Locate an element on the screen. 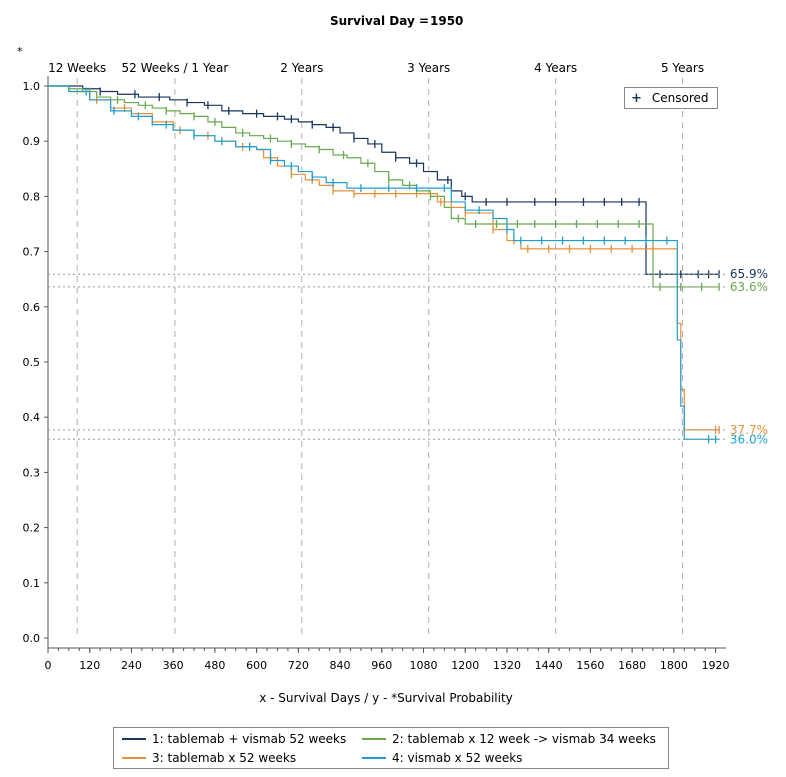  censored-label: Censored is located at coordinates (680, 98).